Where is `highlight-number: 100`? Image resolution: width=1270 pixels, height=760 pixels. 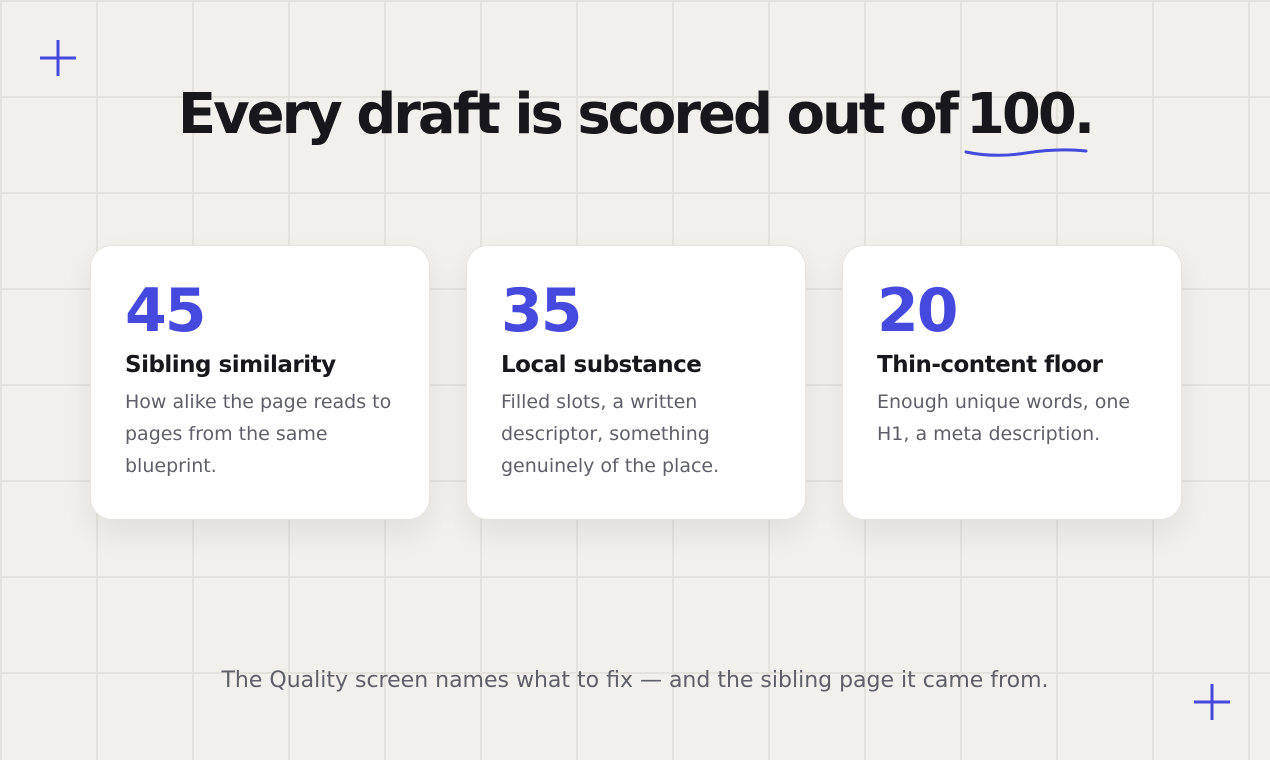
highlight-number: 100 is located at coordinates (1021, 114).